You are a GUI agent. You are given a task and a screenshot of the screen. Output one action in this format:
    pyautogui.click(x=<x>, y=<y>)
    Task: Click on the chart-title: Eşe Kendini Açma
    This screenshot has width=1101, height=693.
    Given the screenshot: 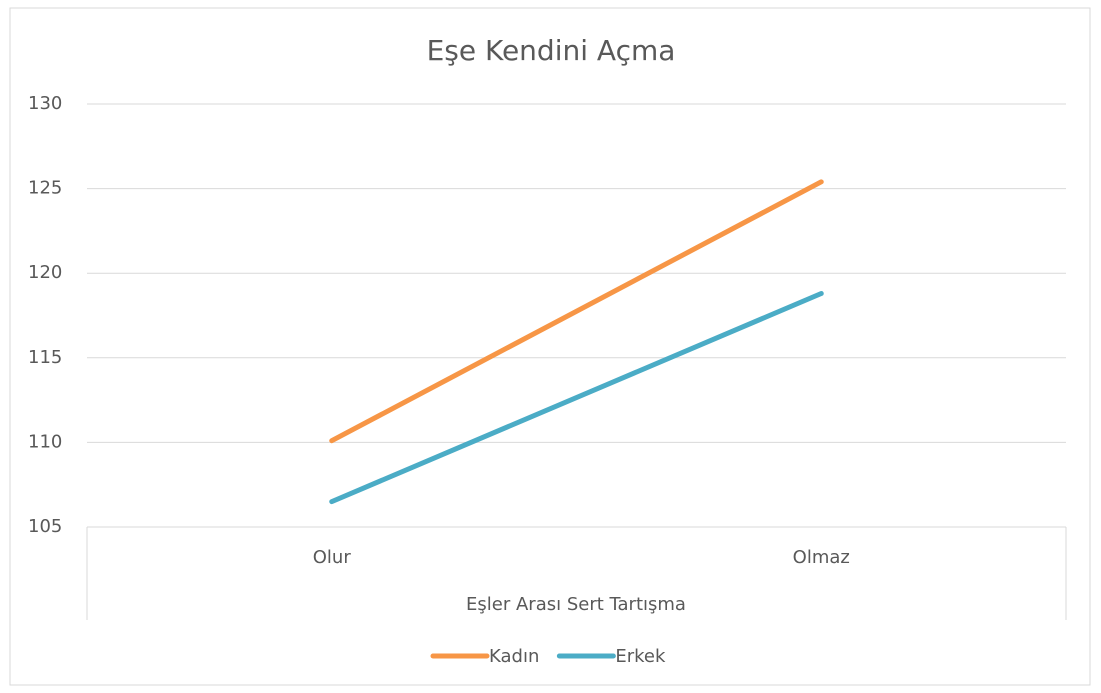 What is the action you would take?
    pyautogui.click(x=551, y=50)
    